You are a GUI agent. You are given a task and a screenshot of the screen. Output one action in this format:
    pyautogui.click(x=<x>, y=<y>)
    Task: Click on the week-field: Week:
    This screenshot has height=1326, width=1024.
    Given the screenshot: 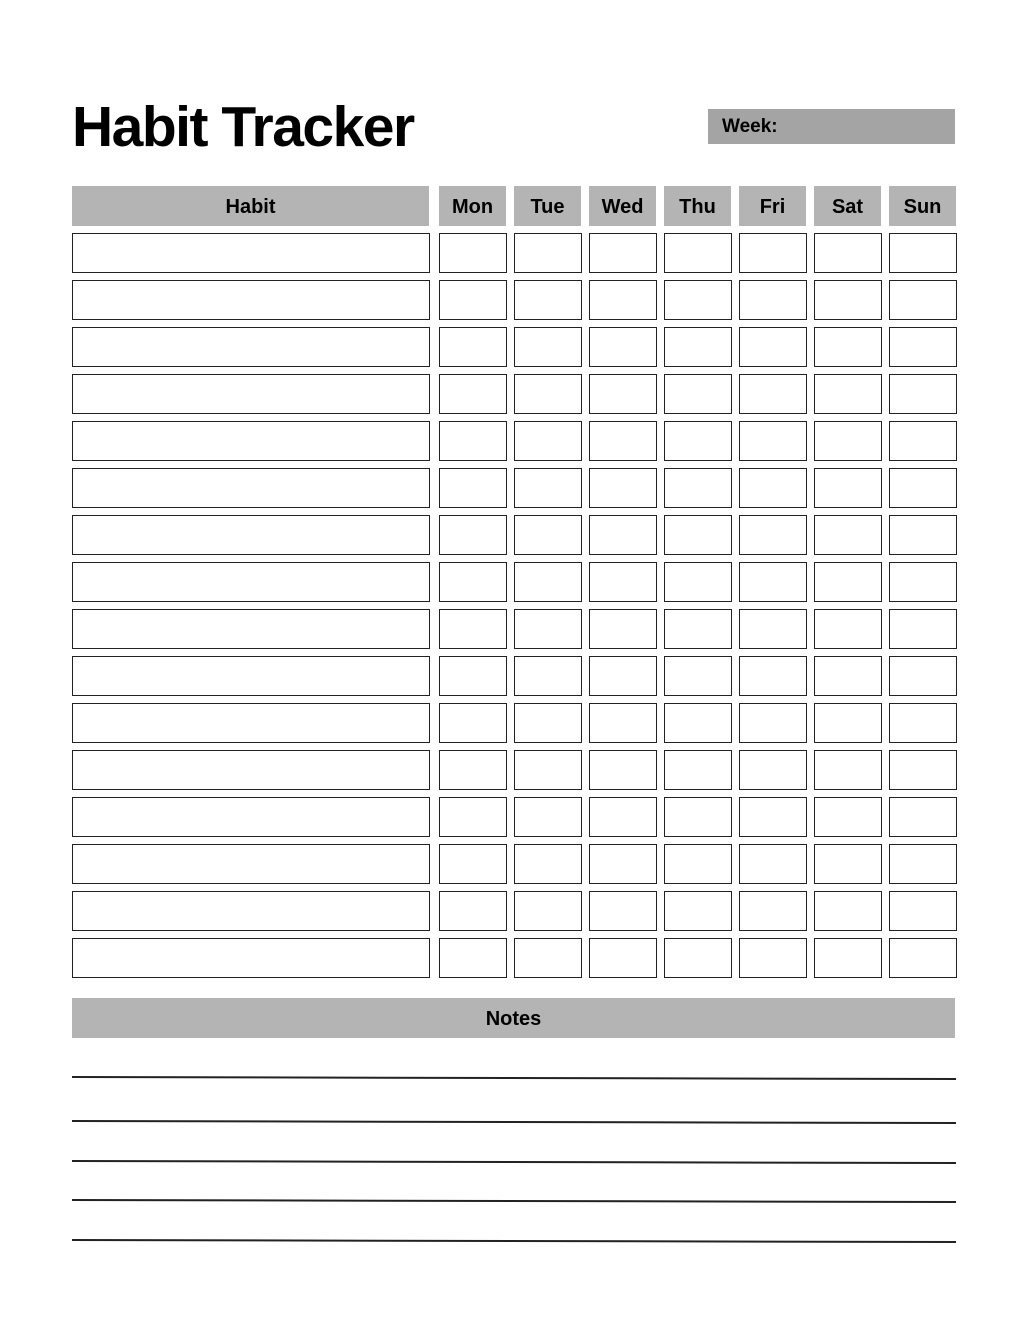 What is the action you would take?
    pyautogui.click(x=831, y=126)
    